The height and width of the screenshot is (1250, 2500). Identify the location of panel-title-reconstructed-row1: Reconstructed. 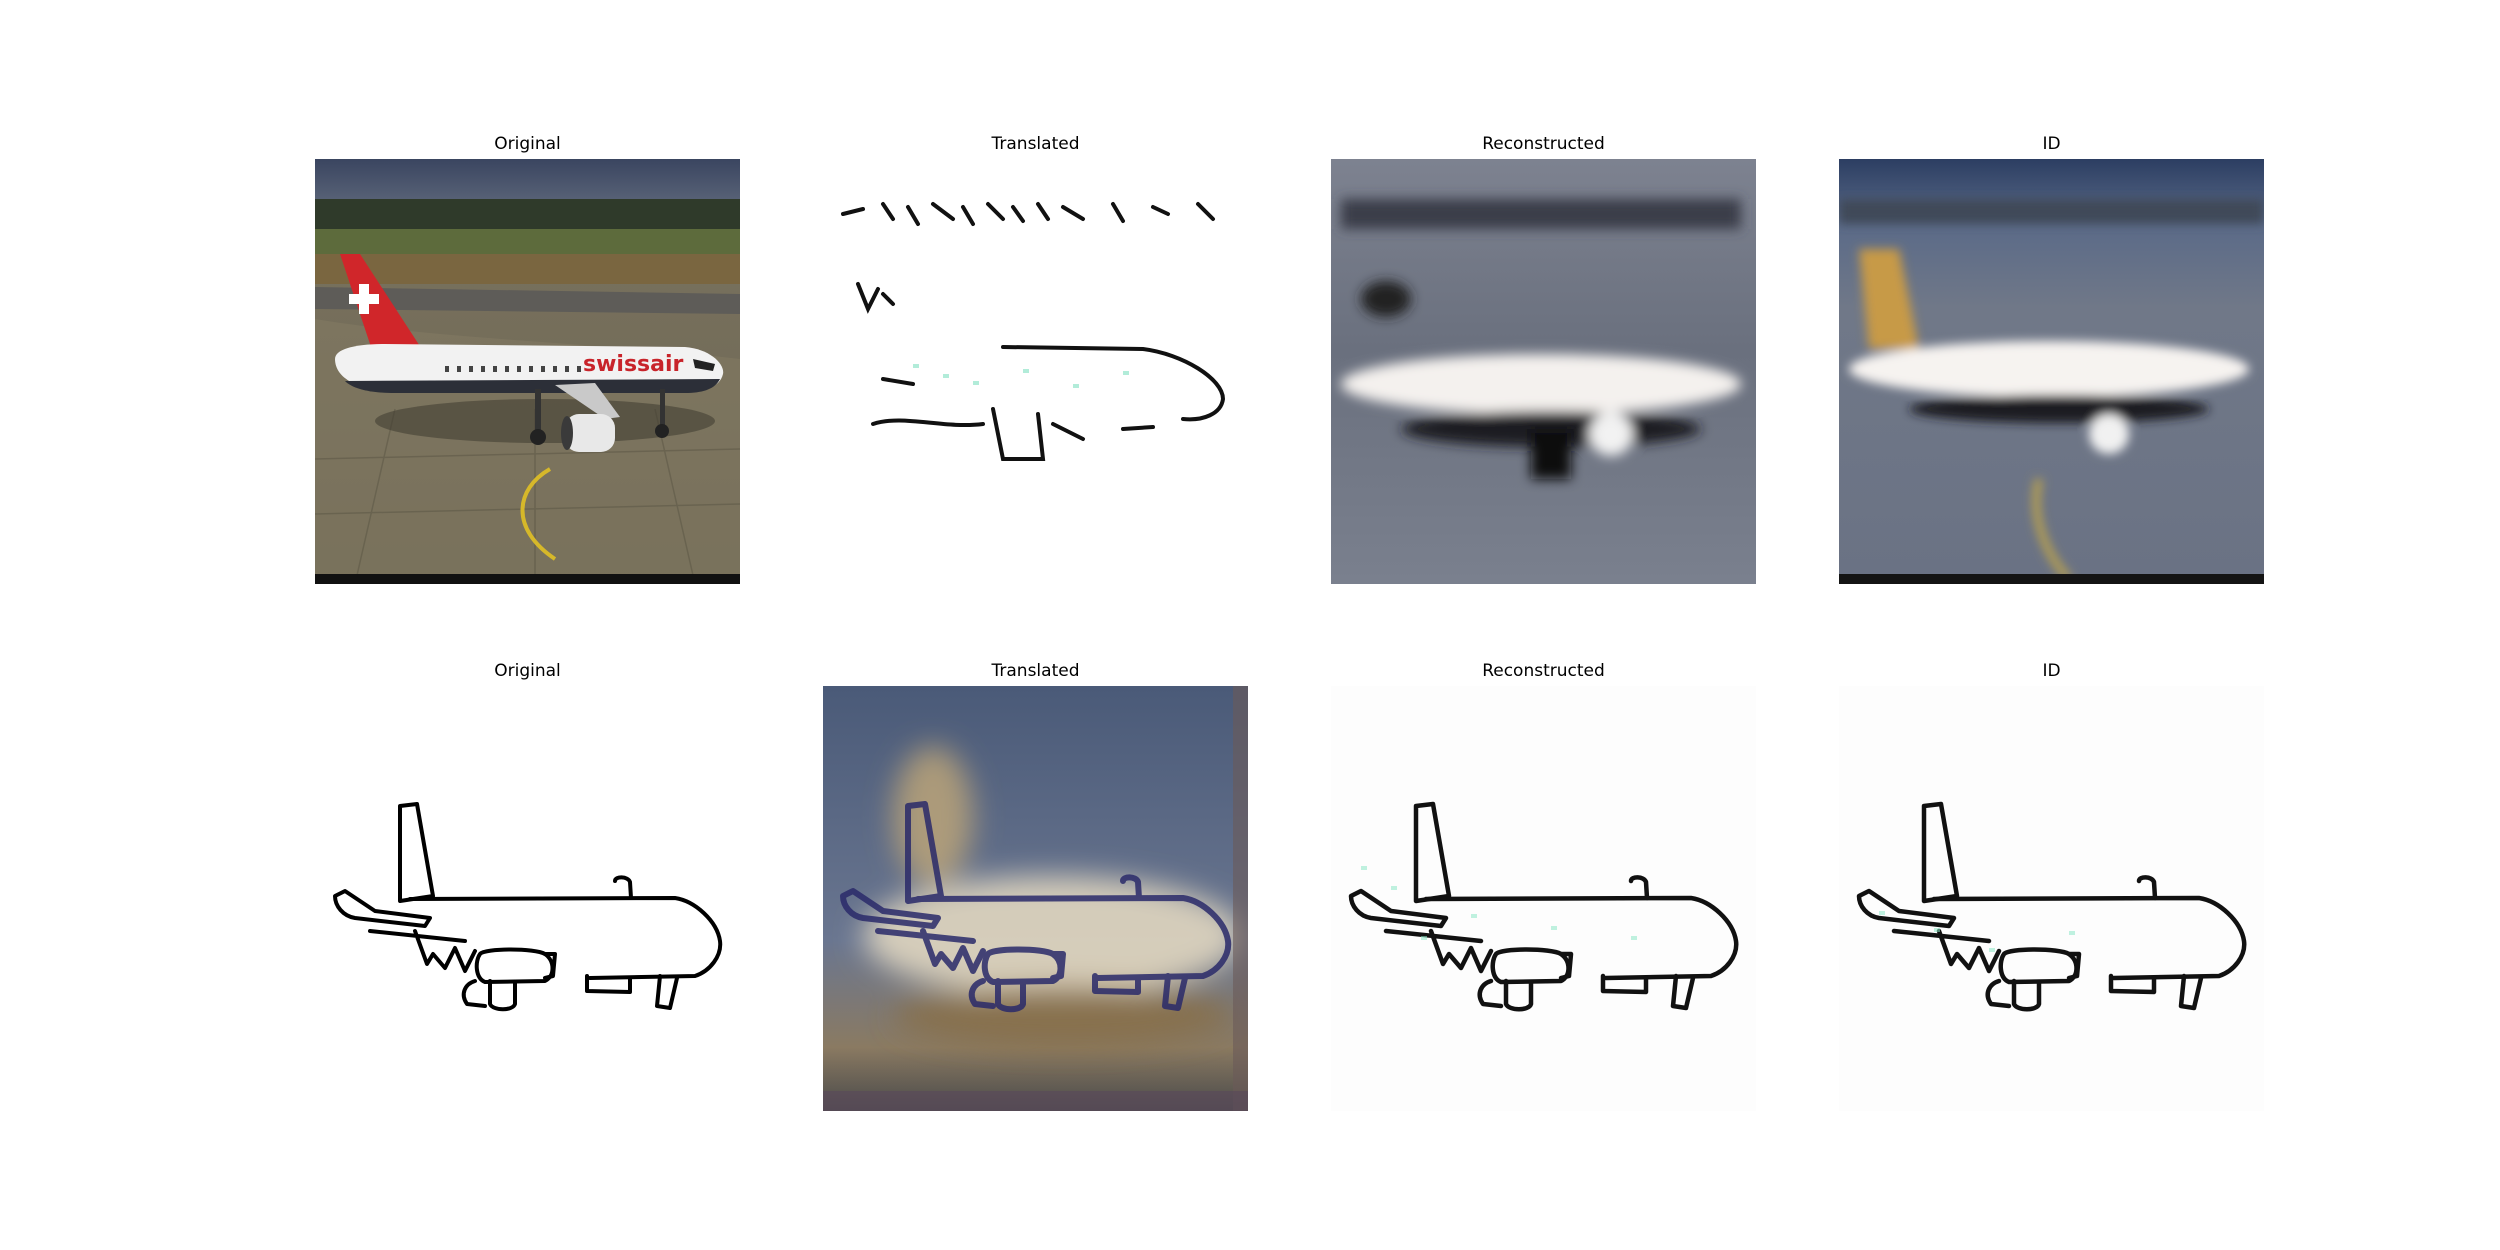
(1543, 144).